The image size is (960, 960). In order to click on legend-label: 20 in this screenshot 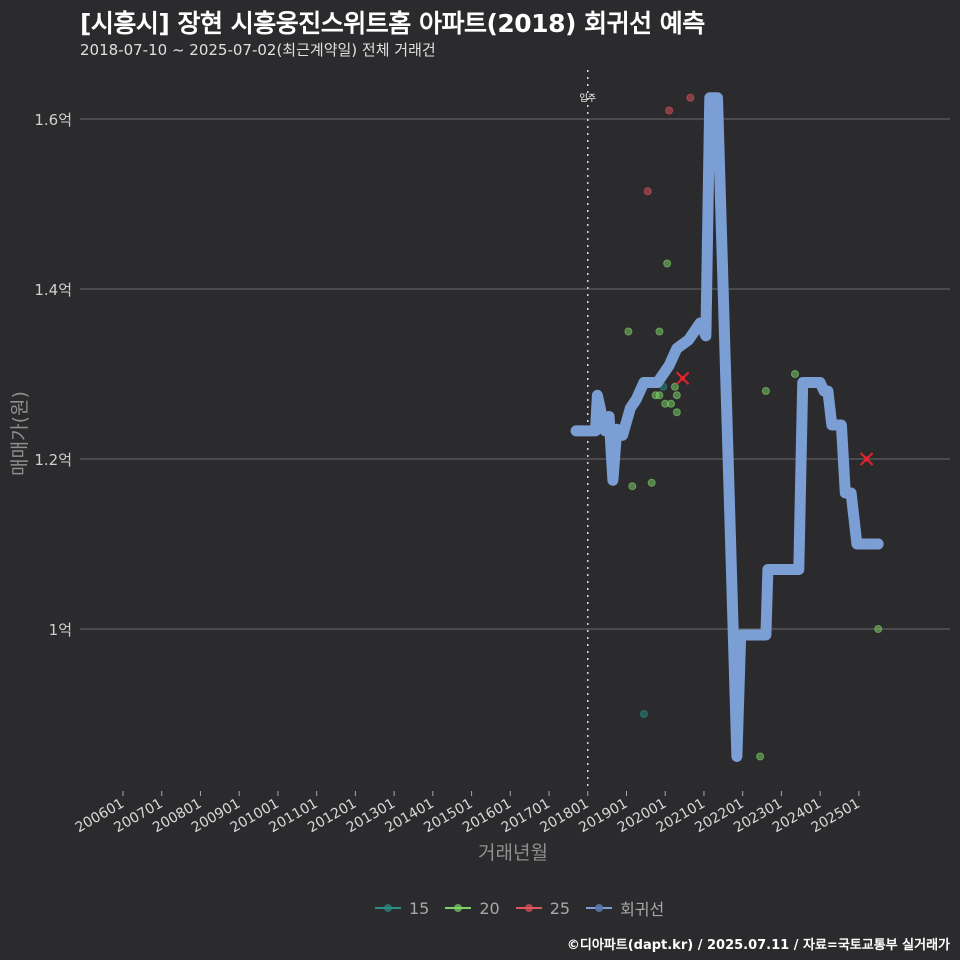, I will do `click(489, 908)`.